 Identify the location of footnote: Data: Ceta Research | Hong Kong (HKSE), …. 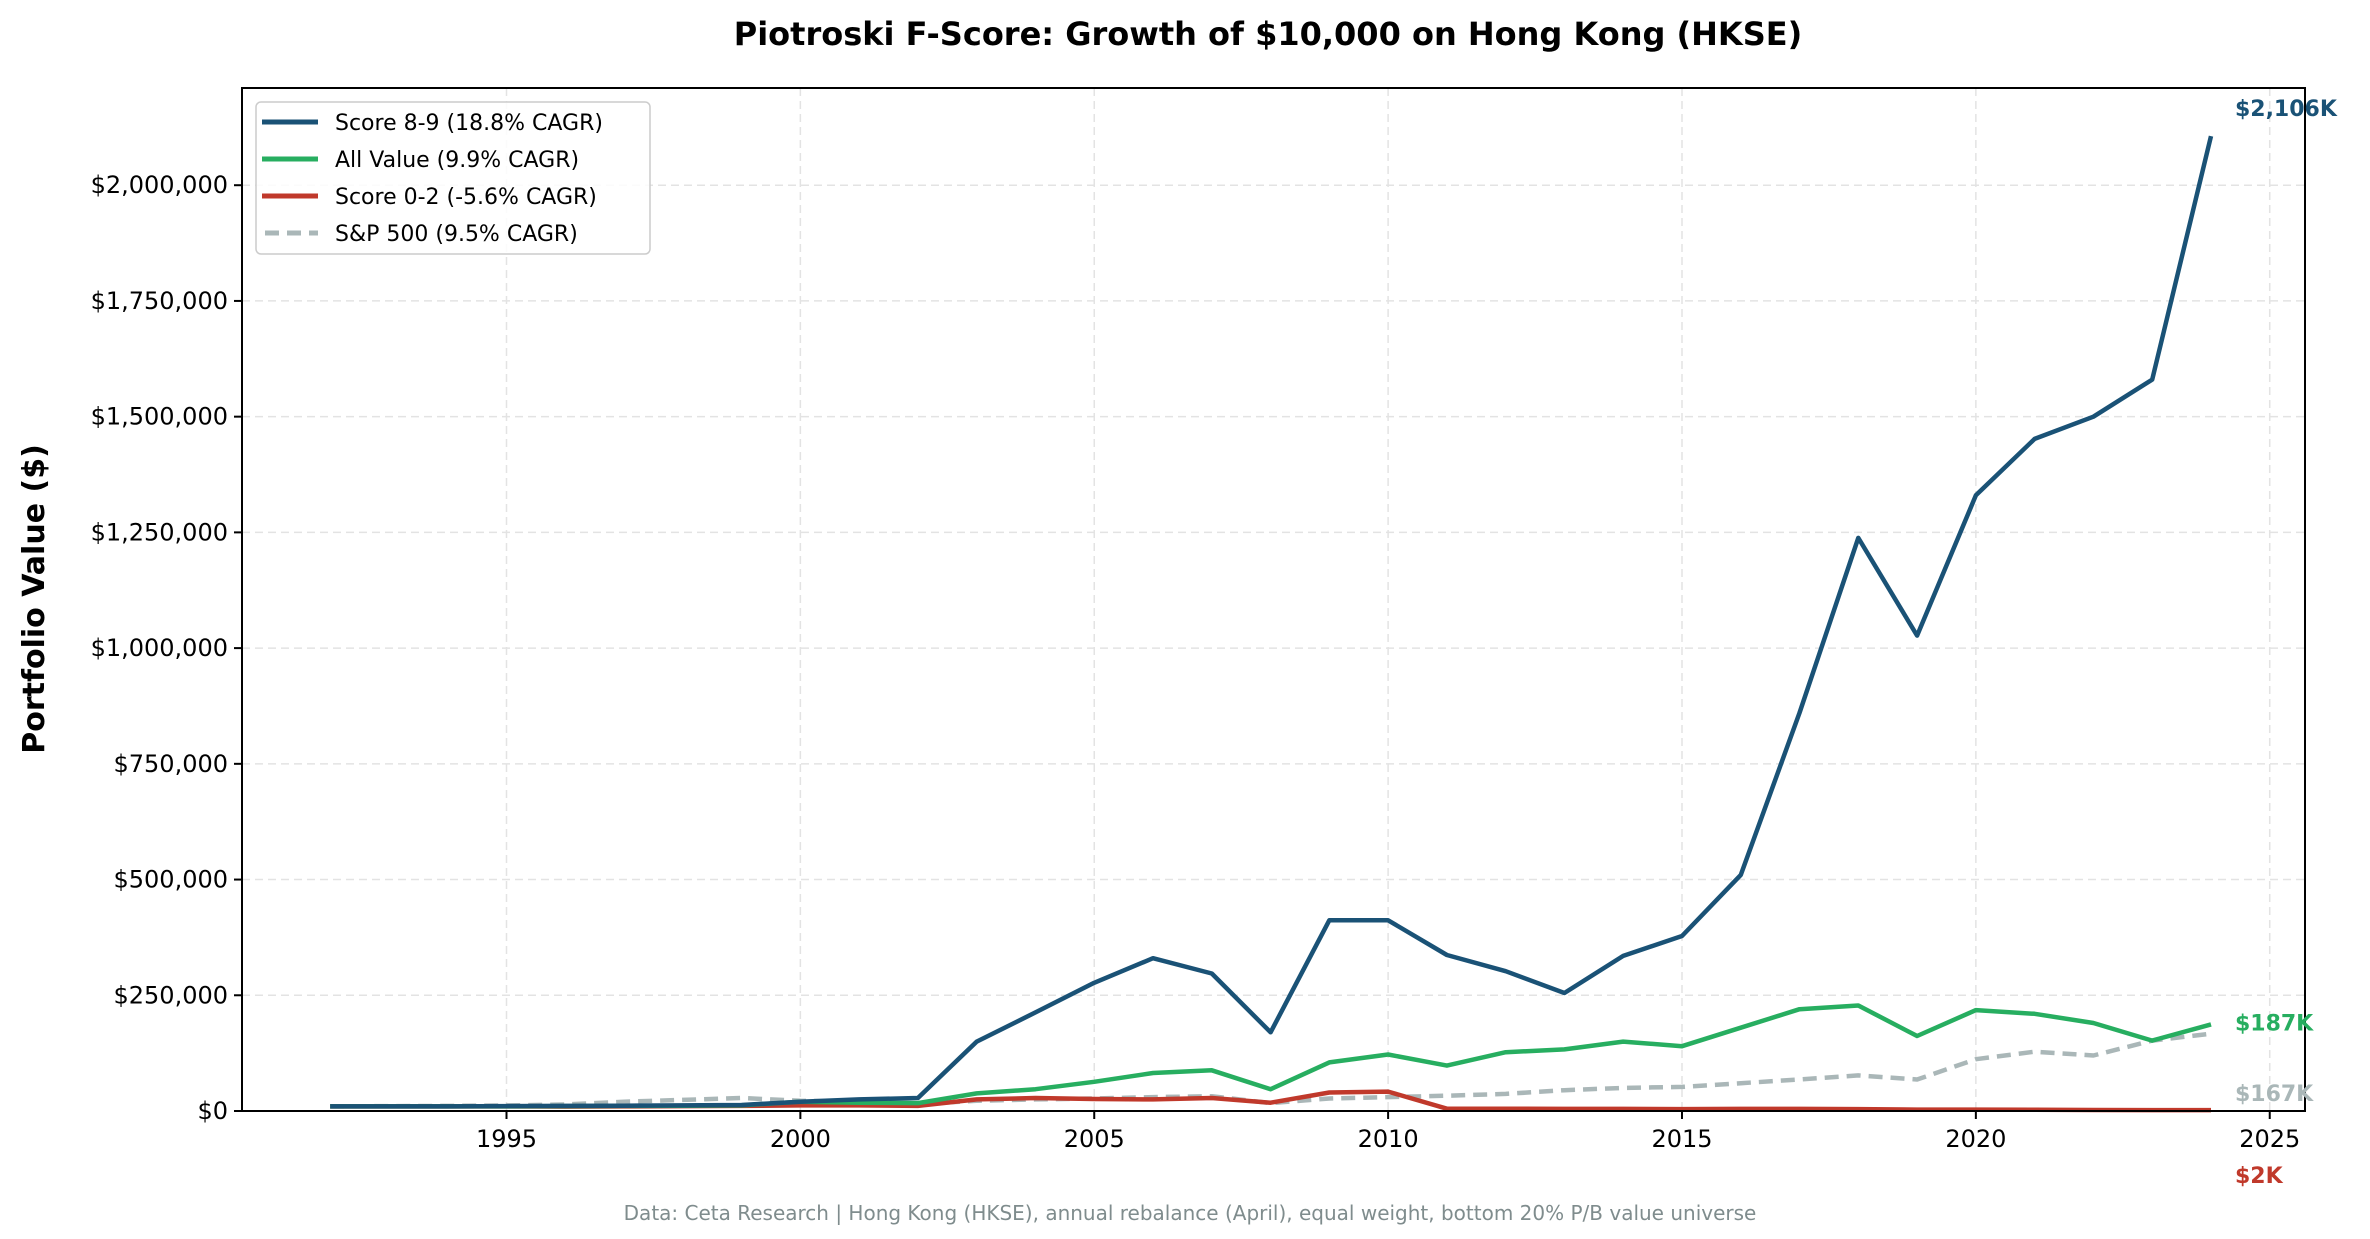
(1190, 1213).